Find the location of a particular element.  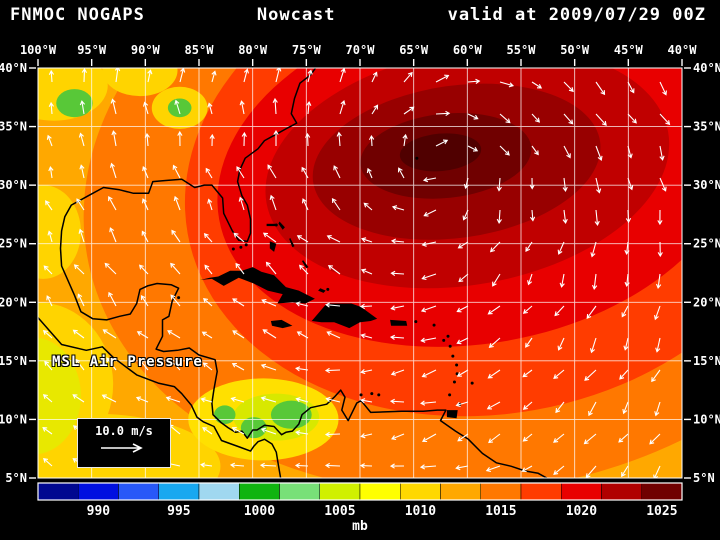

lon-label: 40°W is located at coordinates (683, 50).